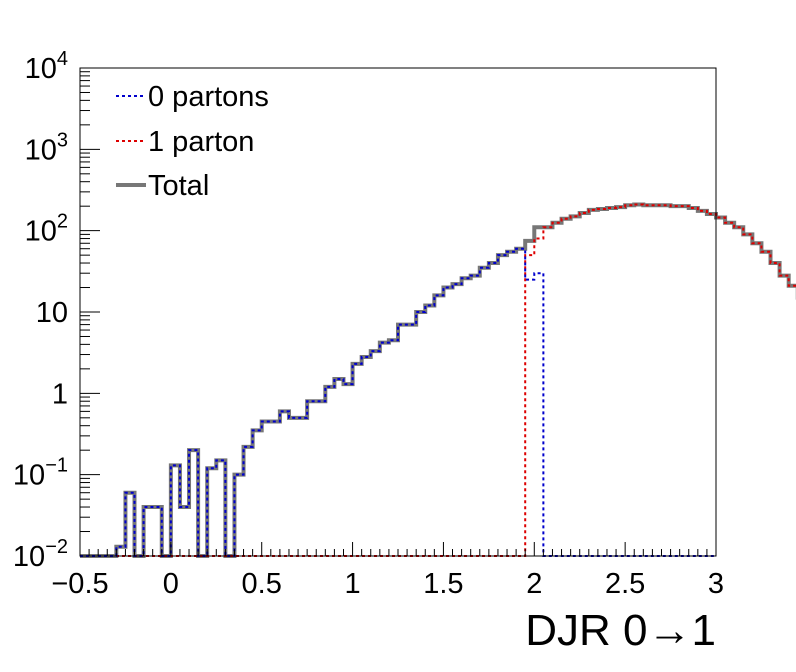 The image size is (796, 672). I want to click on legend-item-1-parton: 1 parton, so click(185, 142).